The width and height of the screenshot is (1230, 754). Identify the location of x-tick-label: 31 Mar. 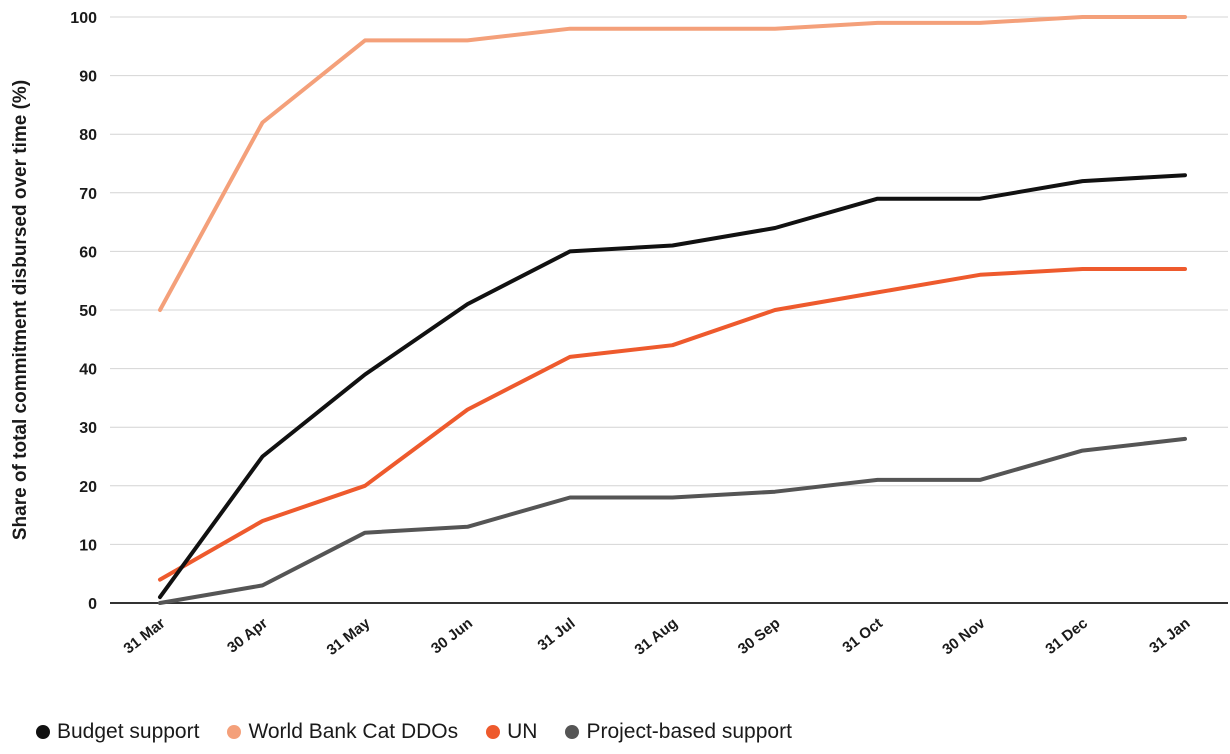
(145, 636).